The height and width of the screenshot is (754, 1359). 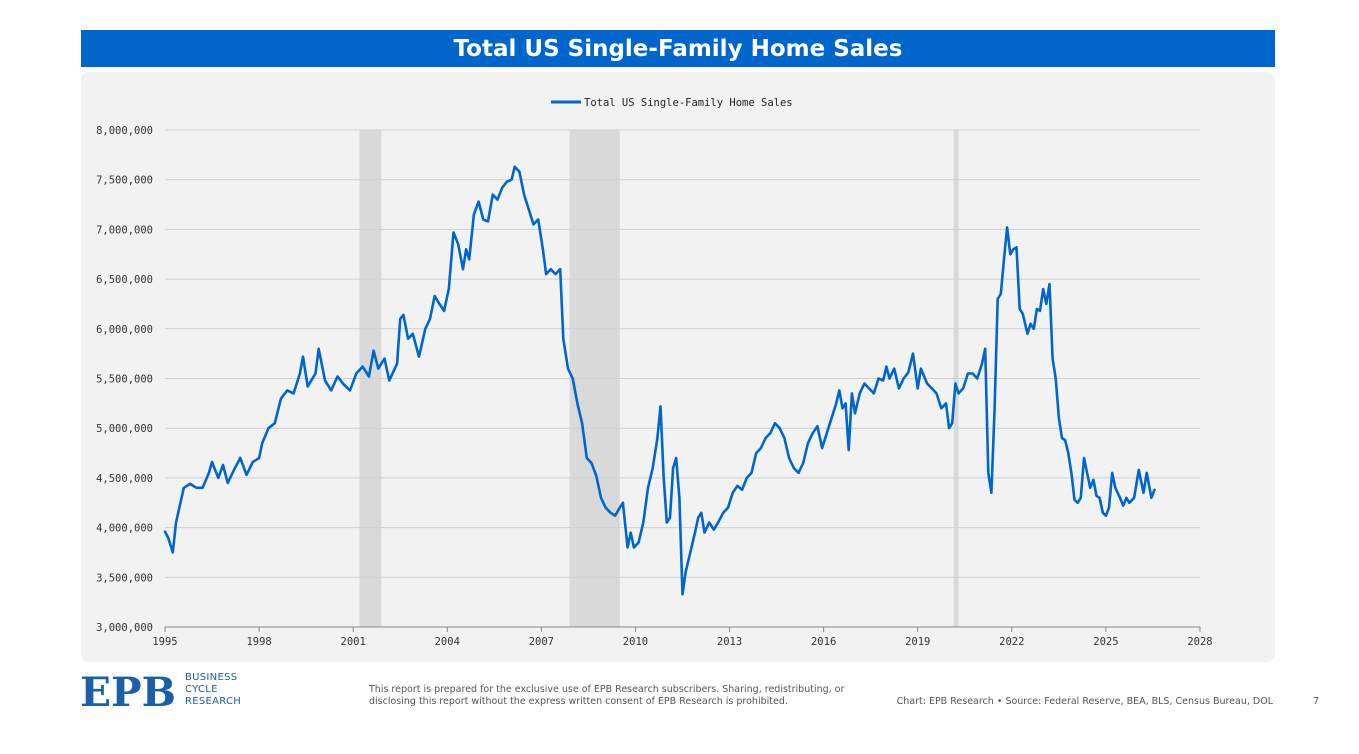 I want to click on x-tick-label: 2013, so click(x=729, y=642).